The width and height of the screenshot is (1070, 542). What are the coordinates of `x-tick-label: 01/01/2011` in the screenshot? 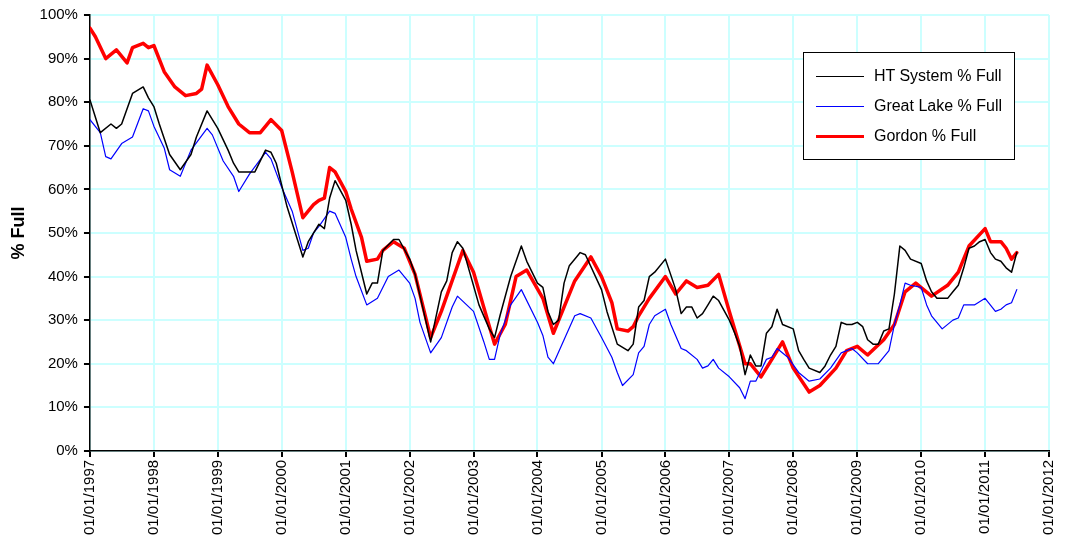 It's located at (984, 496).